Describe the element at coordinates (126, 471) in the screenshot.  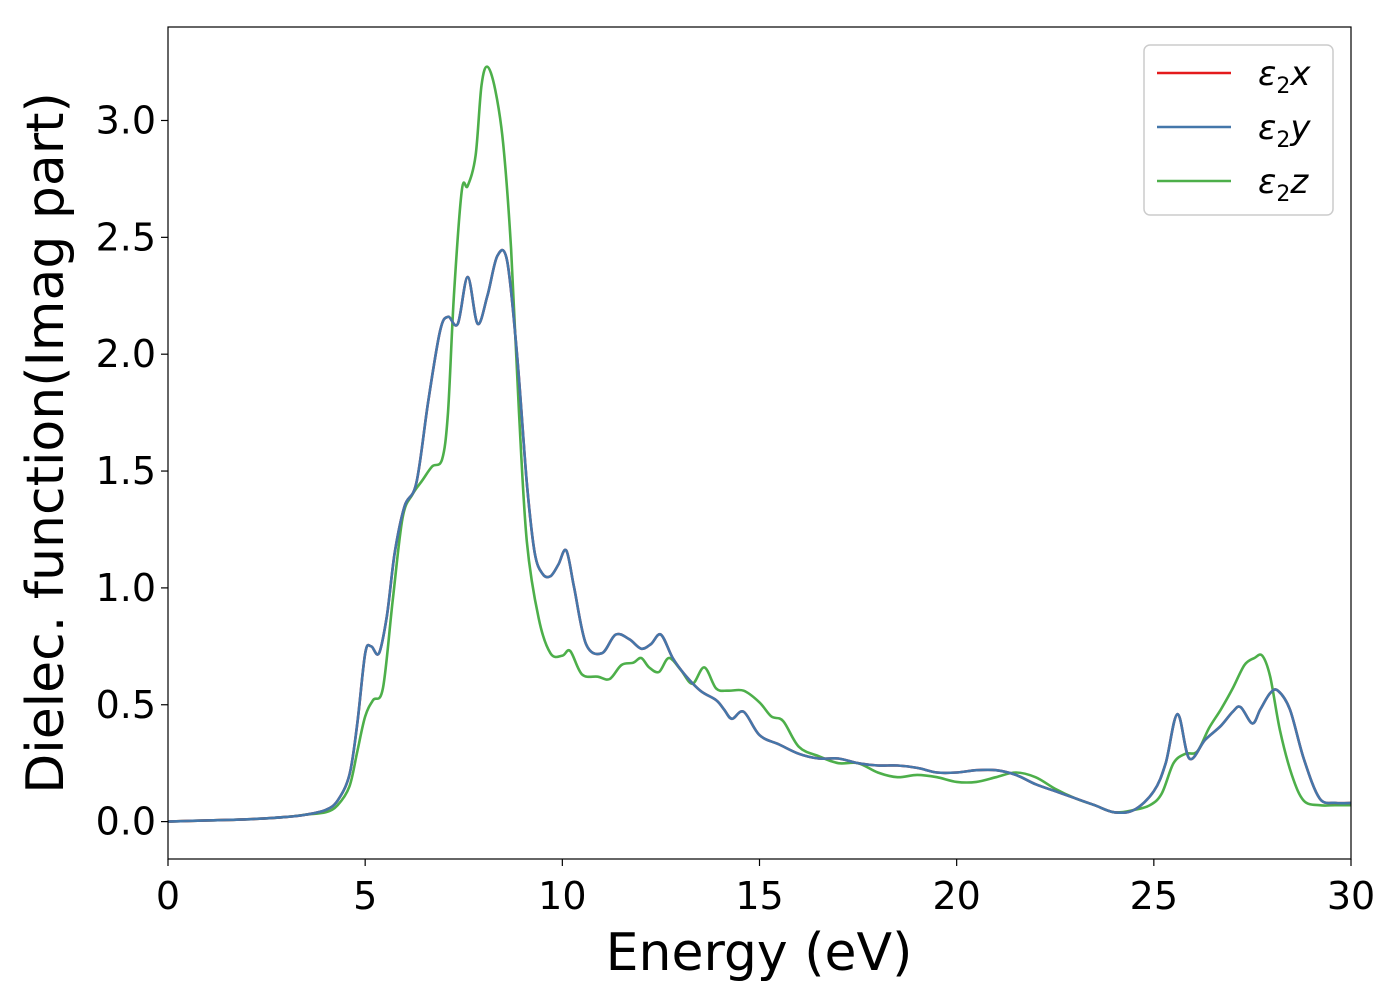
I see `y-tick-label: 1.5` at that location.